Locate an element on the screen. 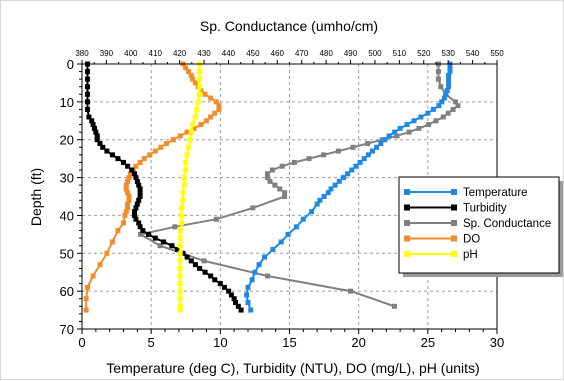  x2-tick-label: 380 is located at coordinates (82, 53).